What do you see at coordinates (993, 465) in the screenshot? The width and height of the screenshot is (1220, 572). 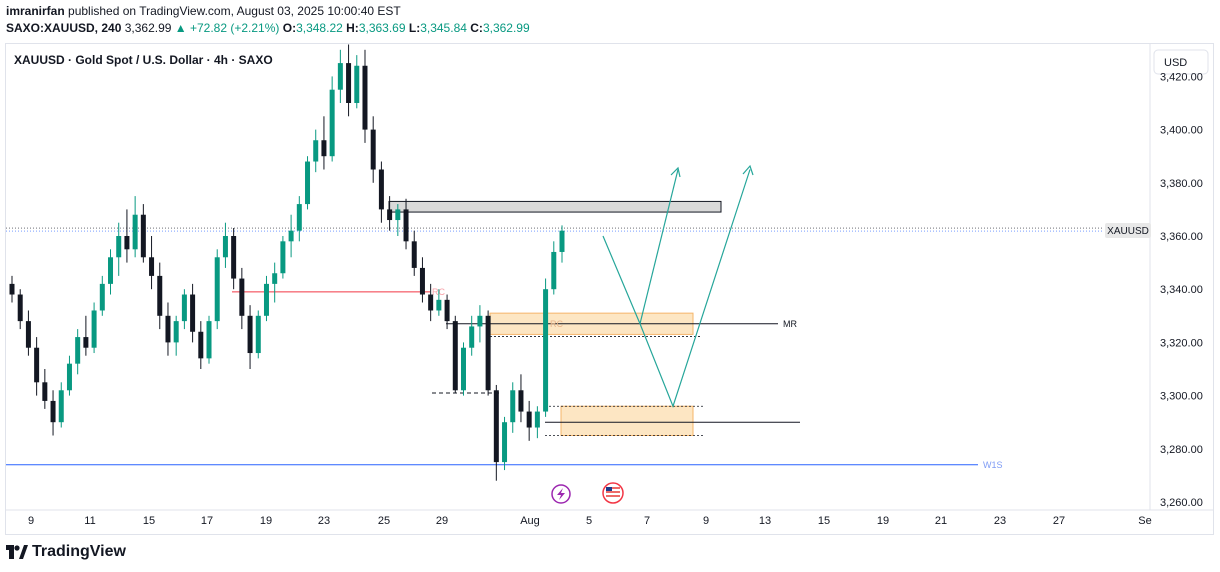 I see `w1s-label: W1S` at bounding box center [993, 465].